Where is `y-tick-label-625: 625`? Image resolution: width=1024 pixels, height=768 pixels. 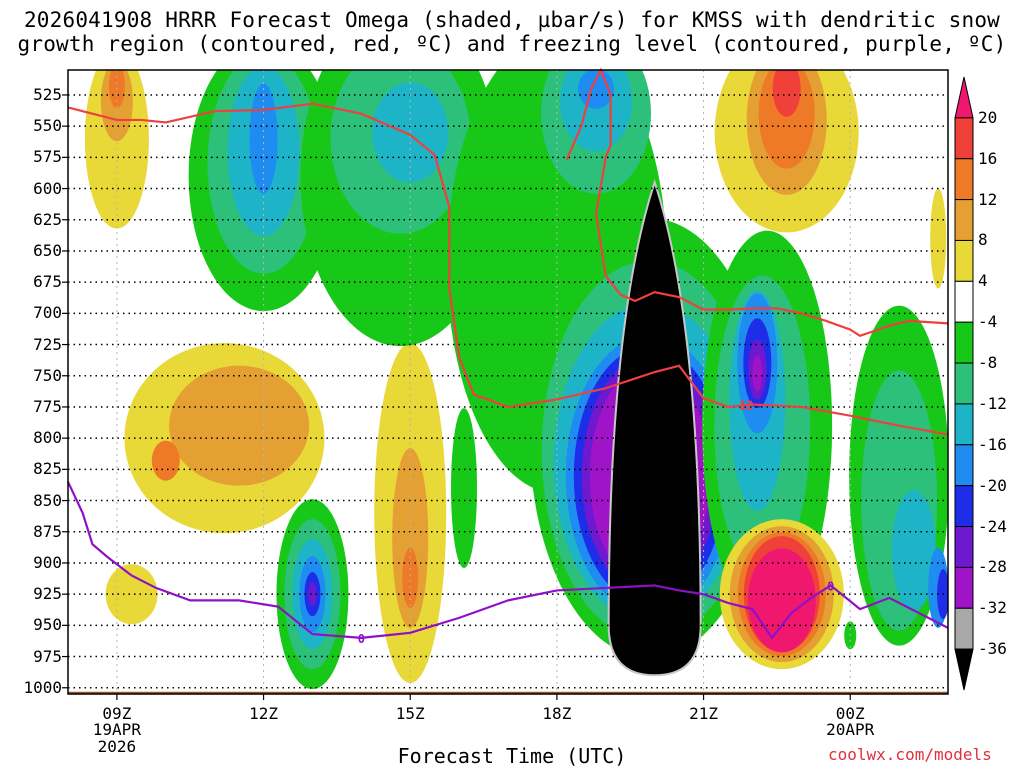
y-tick-label-625: 625 is located at coordinates (47, 219).